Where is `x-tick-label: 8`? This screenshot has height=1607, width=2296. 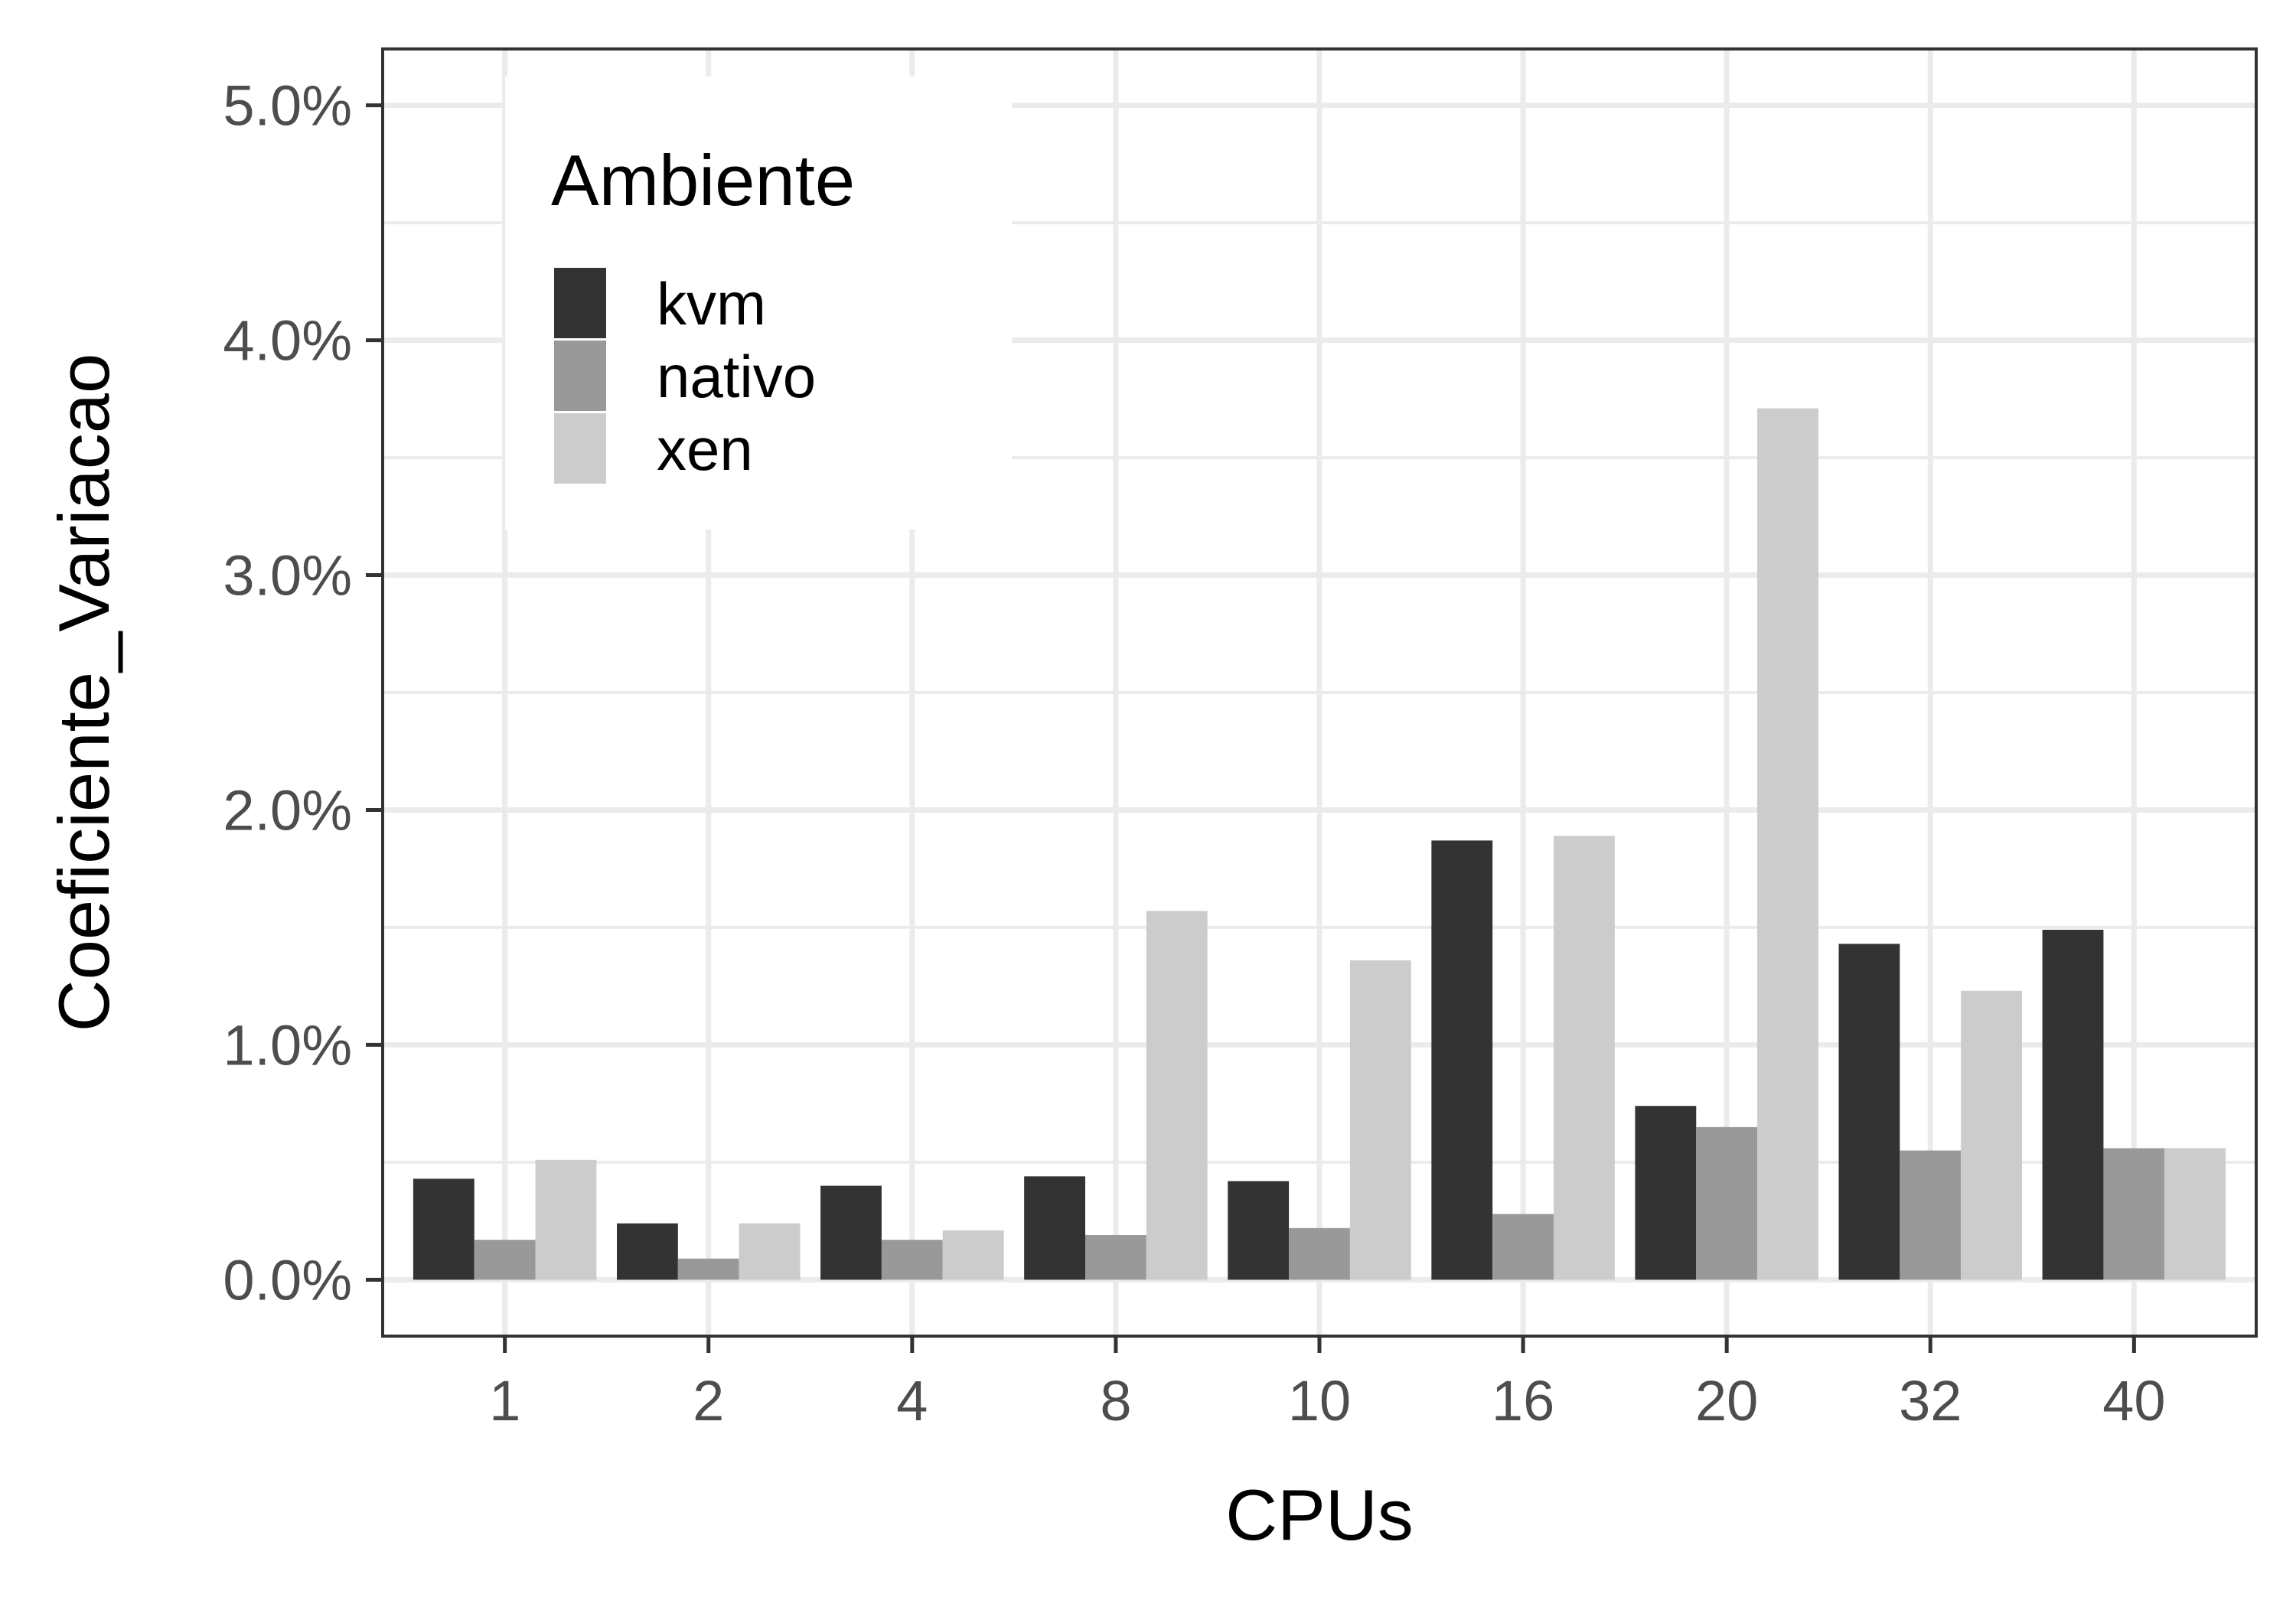 x-tick-label: 8 is located at coordinates (1115, 1401).